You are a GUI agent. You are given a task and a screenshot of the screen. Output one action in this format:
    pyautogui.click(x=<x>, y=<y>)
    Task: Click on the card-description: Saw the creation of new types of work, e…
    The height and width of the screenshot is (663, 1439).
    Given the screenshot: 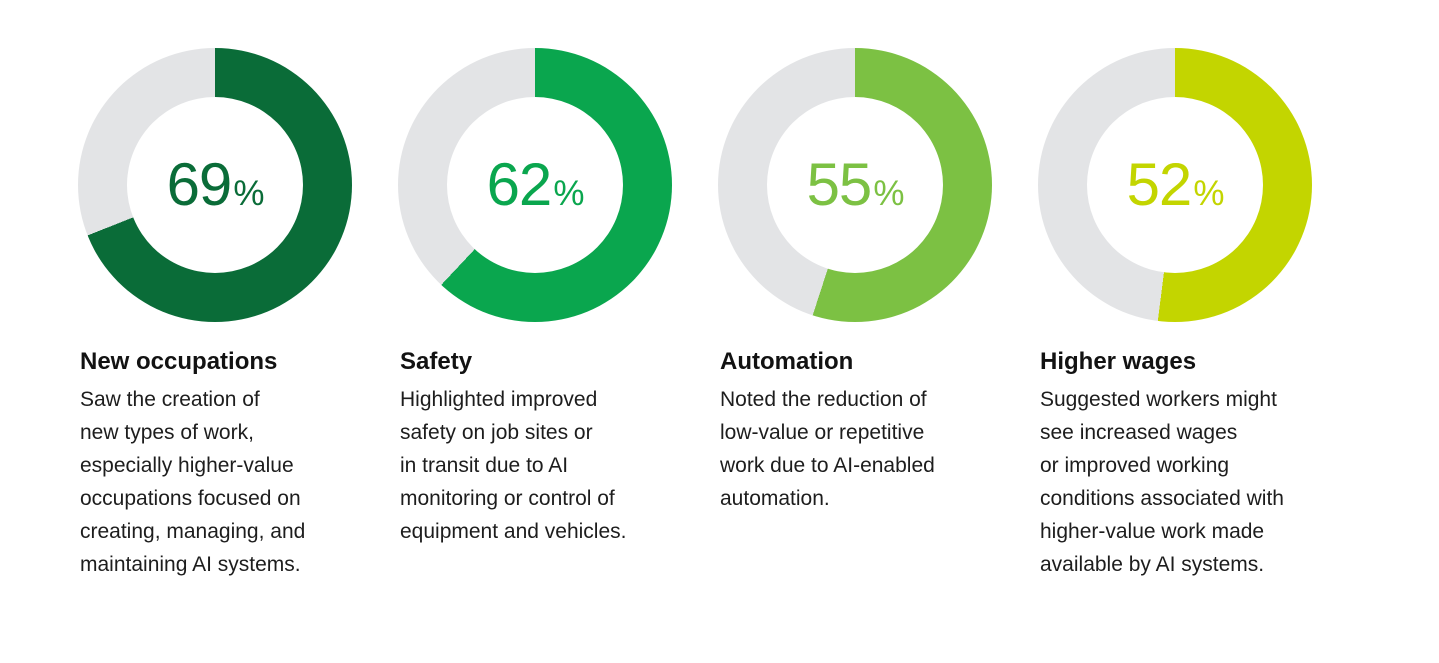 What is the action you would take?
    pyautogui.click(x=193, y=481)
    